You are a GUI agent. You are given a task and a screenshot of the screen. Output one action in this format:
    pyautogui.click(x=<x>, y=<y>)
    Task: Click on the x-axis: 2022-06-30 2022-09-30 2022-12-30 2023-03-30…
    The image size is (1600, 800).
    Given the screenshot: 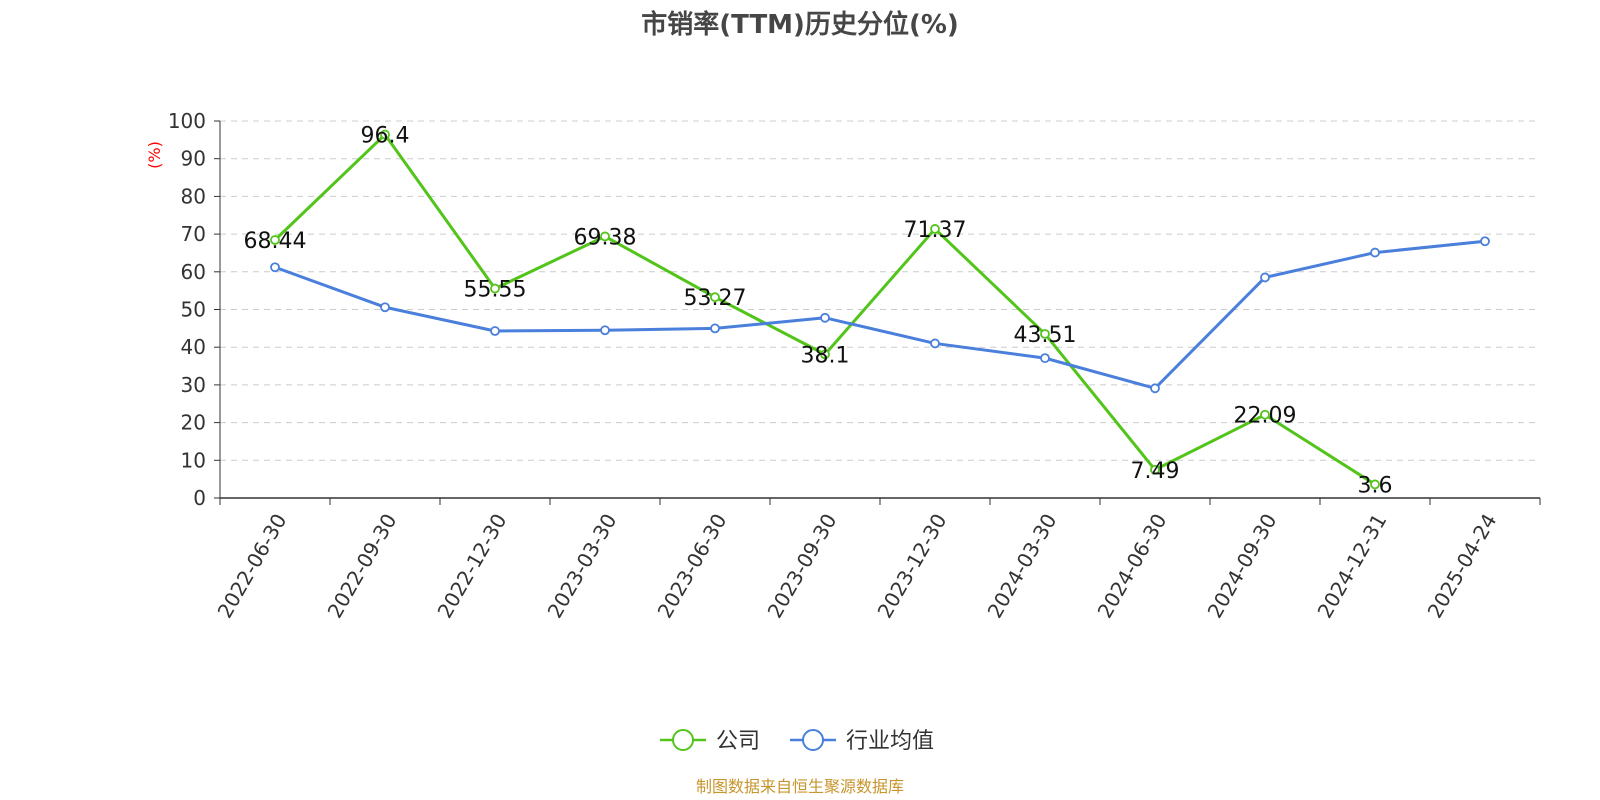 What is the action you would take?
    pyautogui.click(x=877, y=560)
    